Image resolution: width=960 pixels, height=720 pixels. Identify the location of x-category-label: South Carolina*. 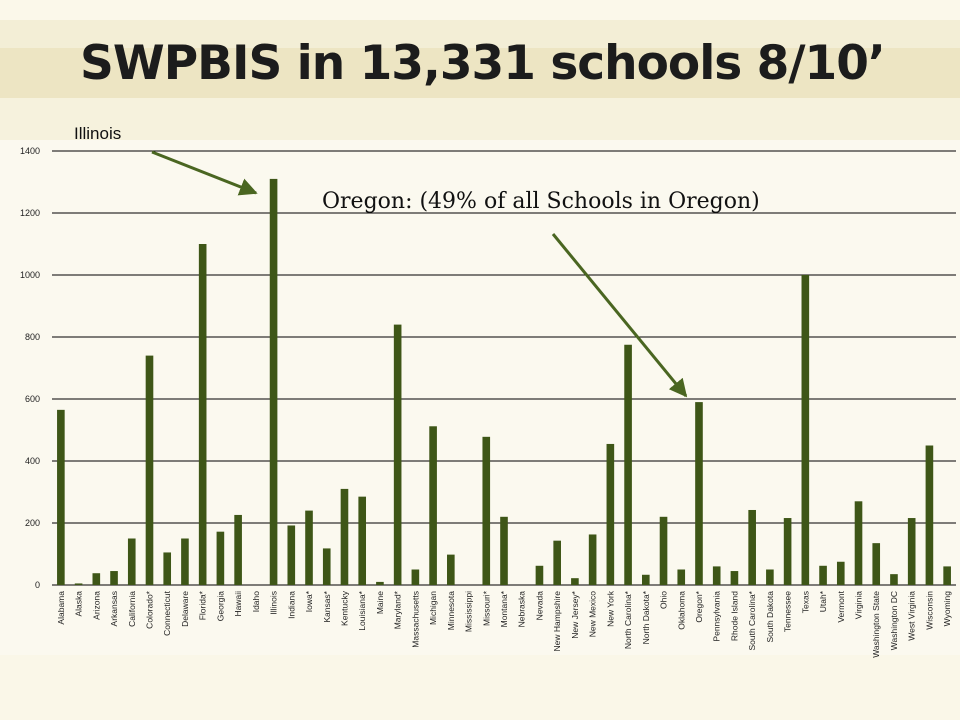
(752, 620).